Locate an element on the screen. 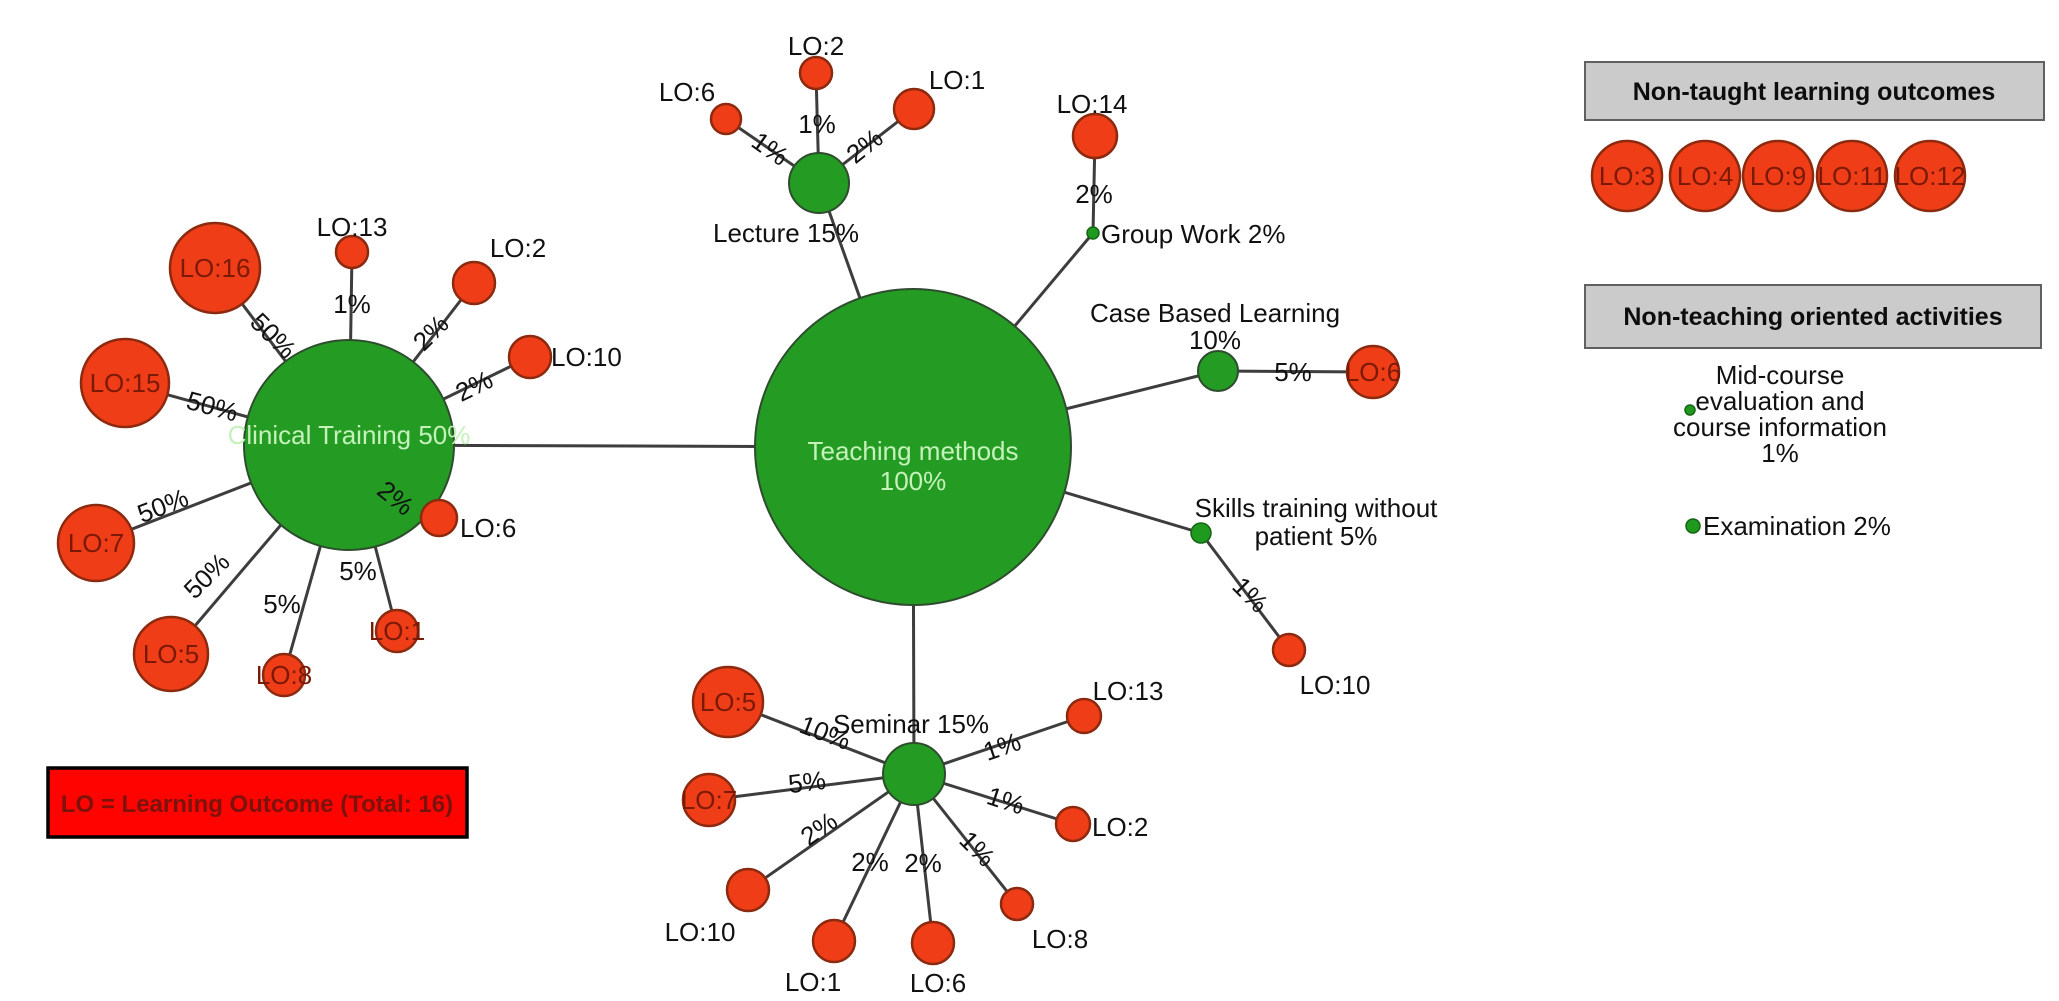 The height and width of the screenshot is (1001, 2059). node-lo9 is located at coordinates (1778, 176).